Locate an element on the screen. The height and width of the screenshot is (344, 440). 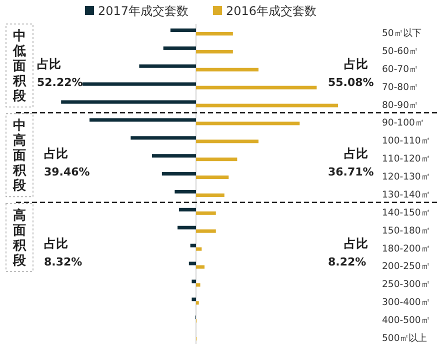
annotation: 36.71% is located at coordinates (351, 172).